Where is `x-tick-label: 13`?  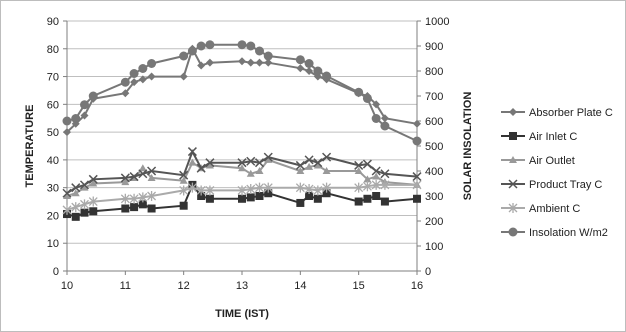
x-tick-label: 13 is located at coordinates (242, 286).